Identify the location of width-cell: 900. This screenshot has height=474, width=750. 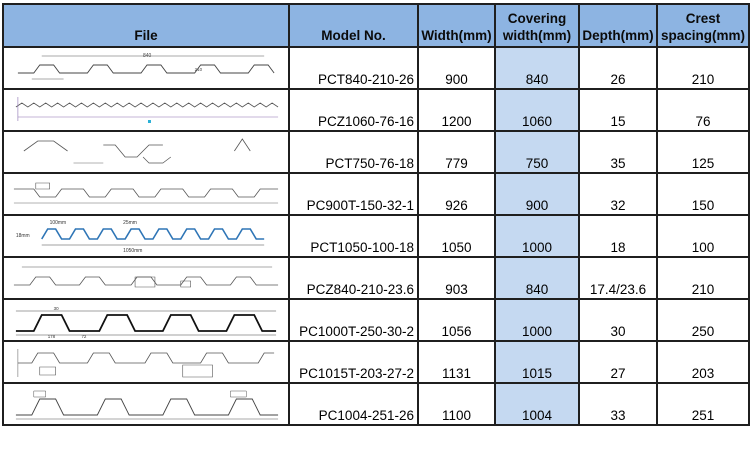
(456, 68).